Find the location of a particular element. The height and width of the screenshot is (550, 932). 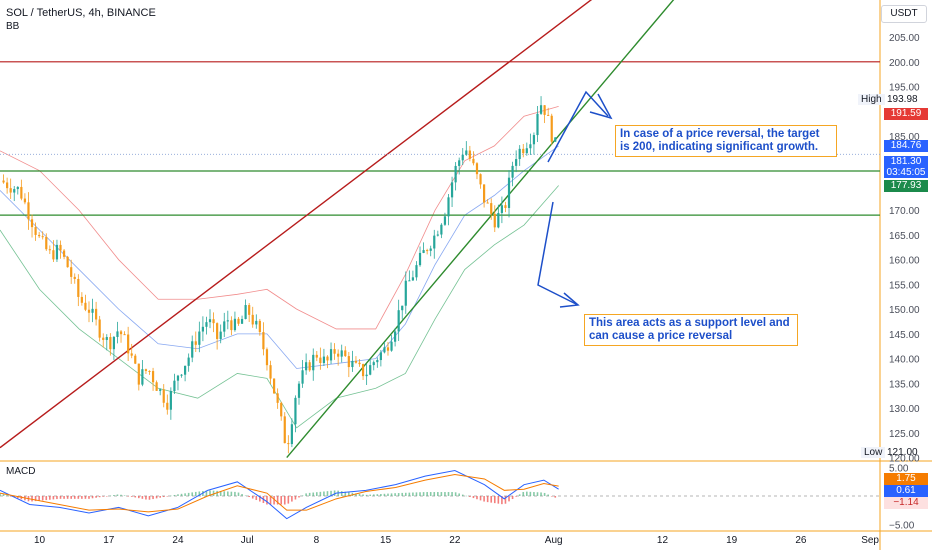

down-arrow-head is located at coordinates (569, 300).